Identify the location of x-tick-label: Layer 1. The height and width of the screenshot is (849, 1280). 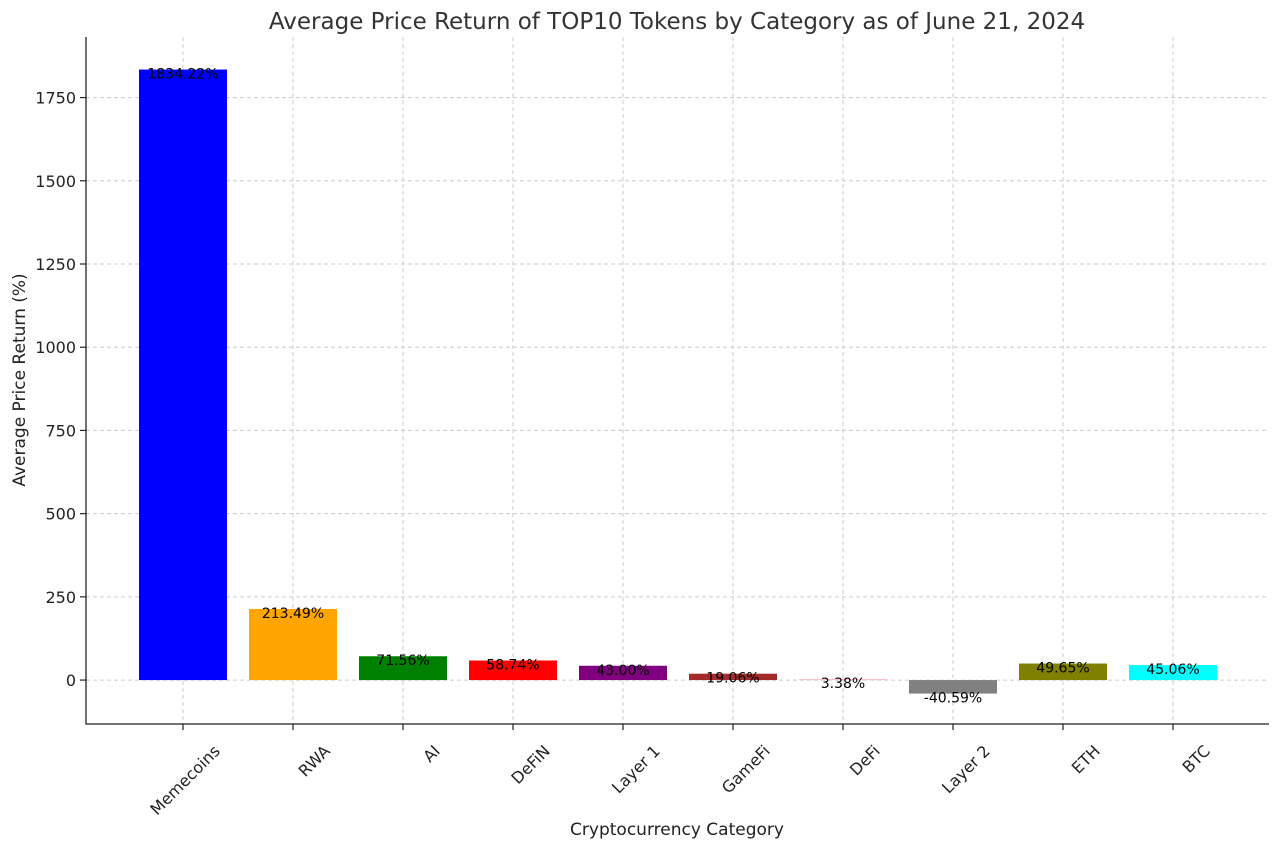
(636, 769).